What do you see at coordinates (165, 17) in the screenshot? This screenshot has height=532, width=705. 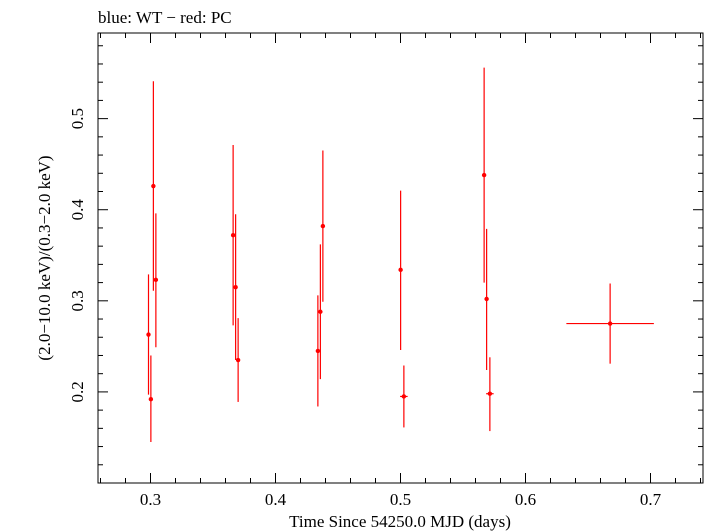 I see `chart-title: blue: WT − red: PC` at bounding box center [165, 17].